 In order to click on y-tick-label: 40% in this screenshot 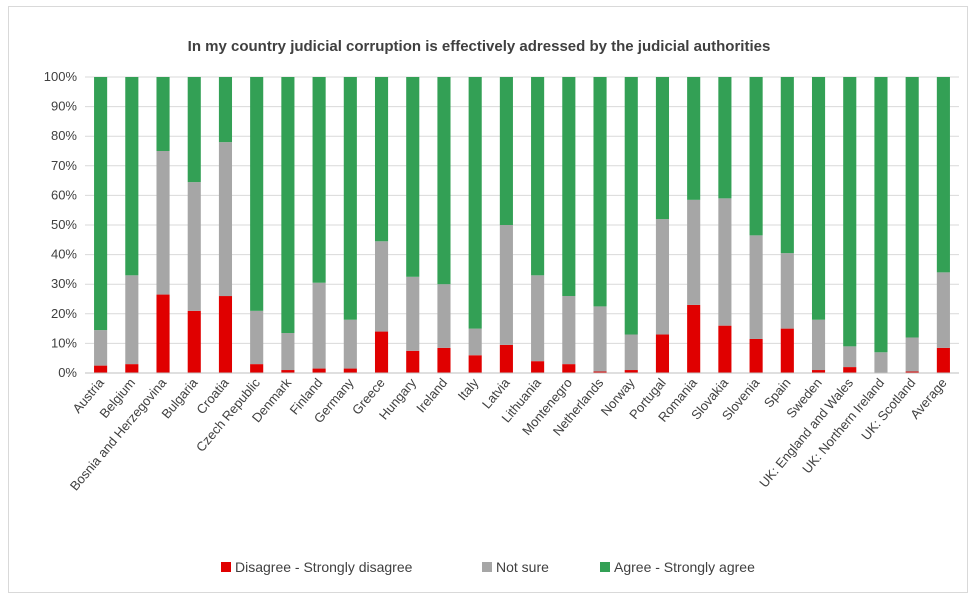, I will do `click(64, 254)`.